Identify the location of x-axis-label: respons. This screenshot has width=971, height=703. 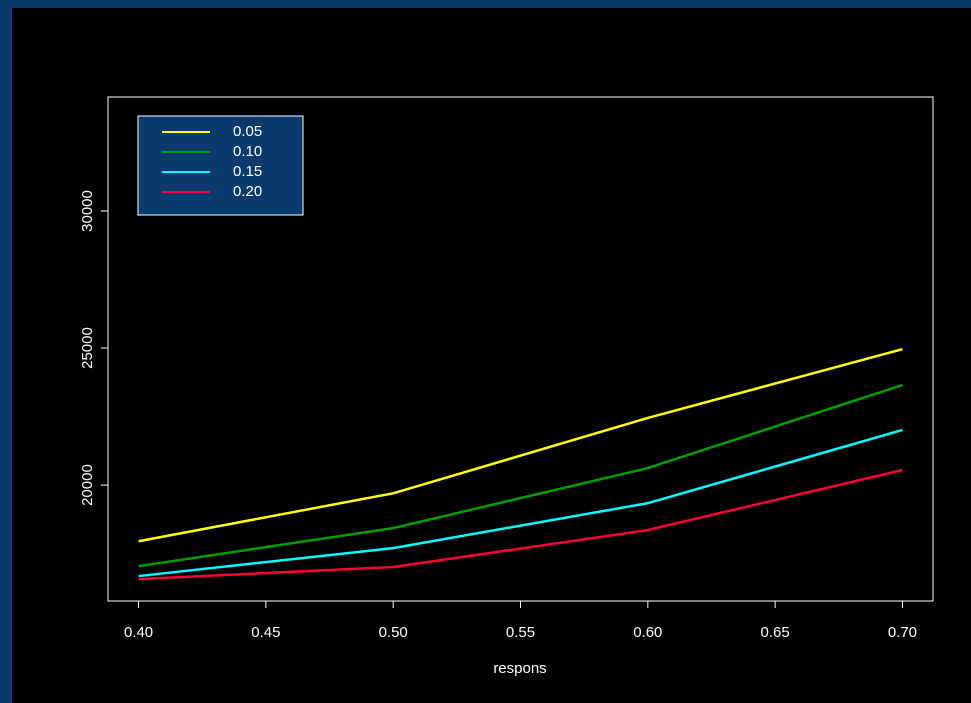
(519, 668).